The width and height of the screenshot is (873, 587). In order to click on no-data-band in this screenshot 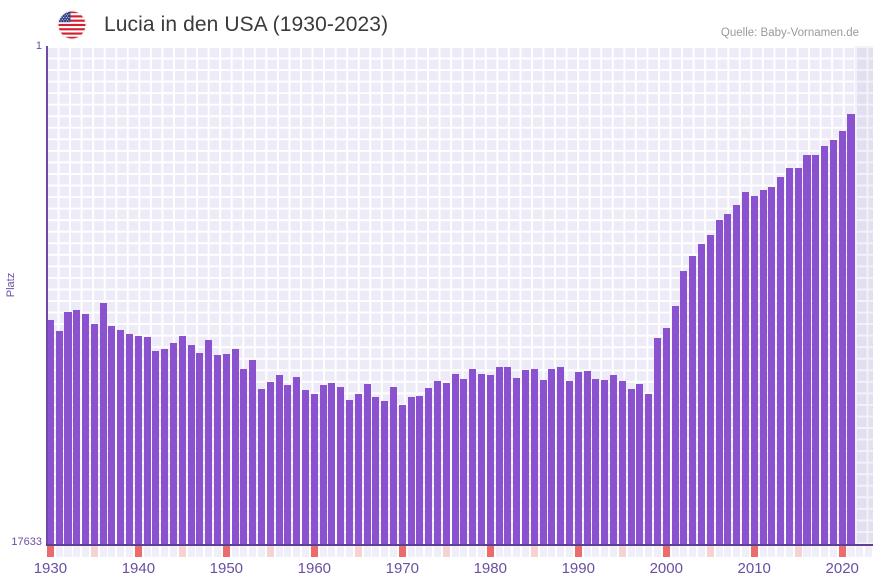, I will do `click(864, 296)`.